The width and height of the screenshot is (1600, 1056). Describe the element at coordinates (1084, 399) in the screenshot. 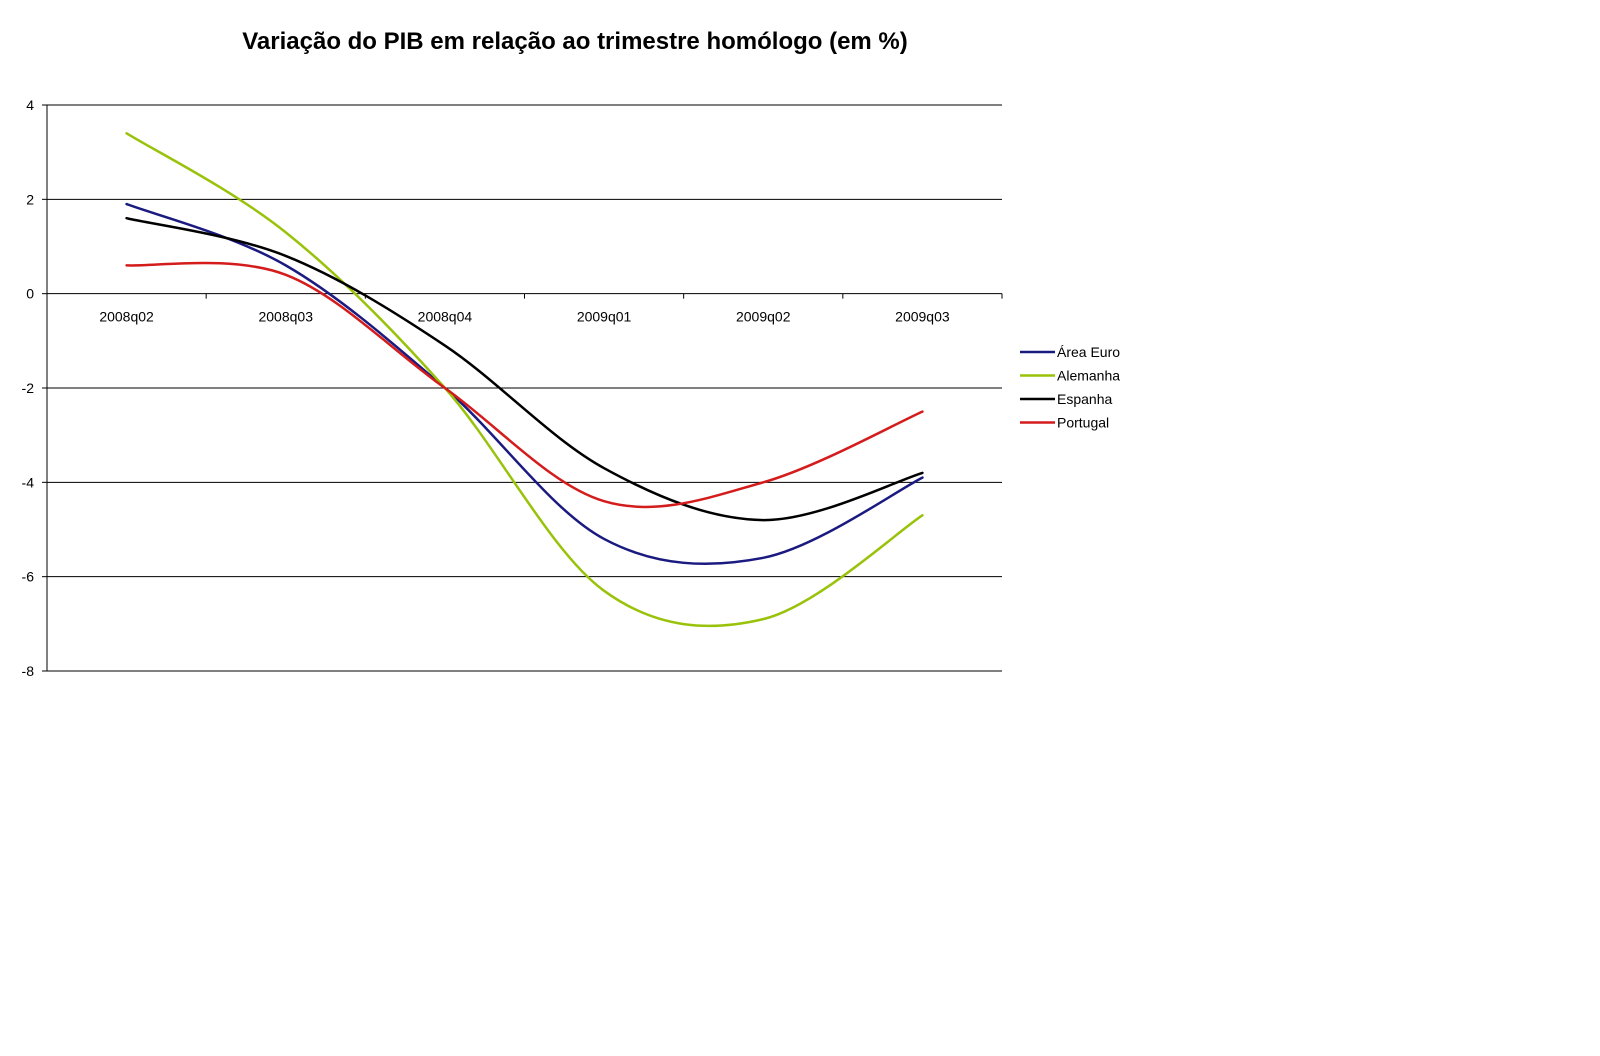

I see `legend-label: Espanha` at that location.